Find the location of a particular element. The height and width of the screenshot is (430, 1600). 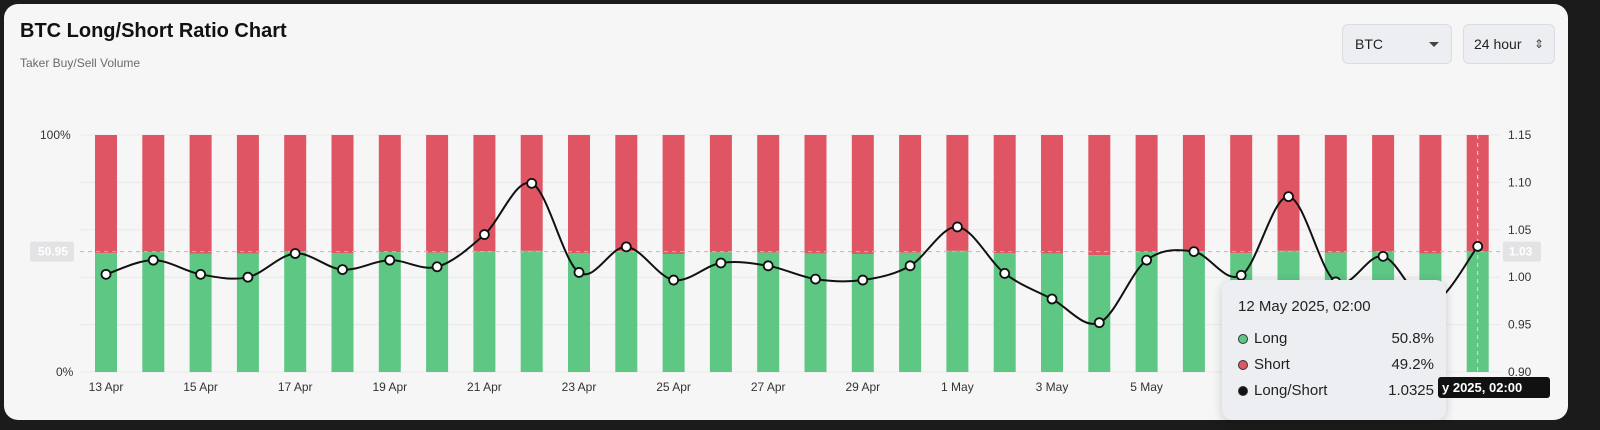

tooltip-value: 49.2% is located at coordinates (1412, 364).